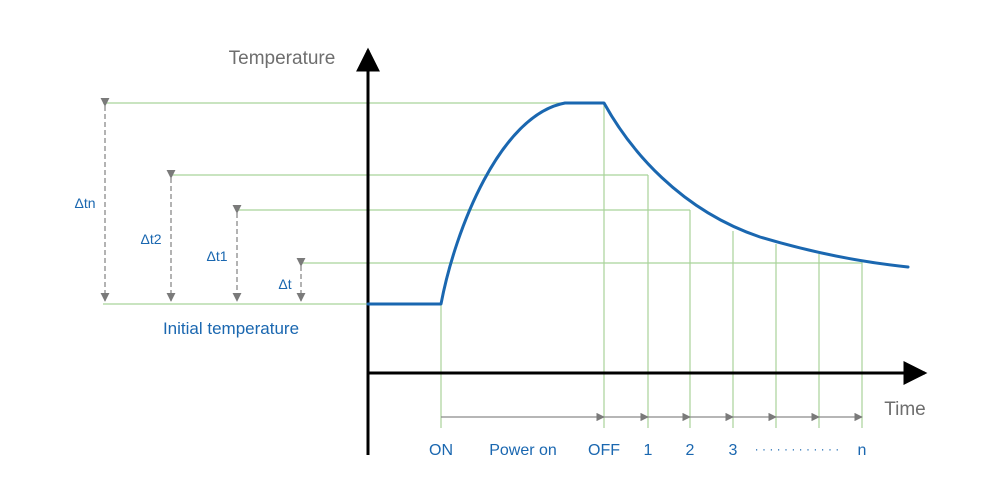 This screenshot has height=500, width=1000. Describe the element at coordinates (523, 450) in the screenshot. I see `timeline-label-power-on: Power on` at that location.